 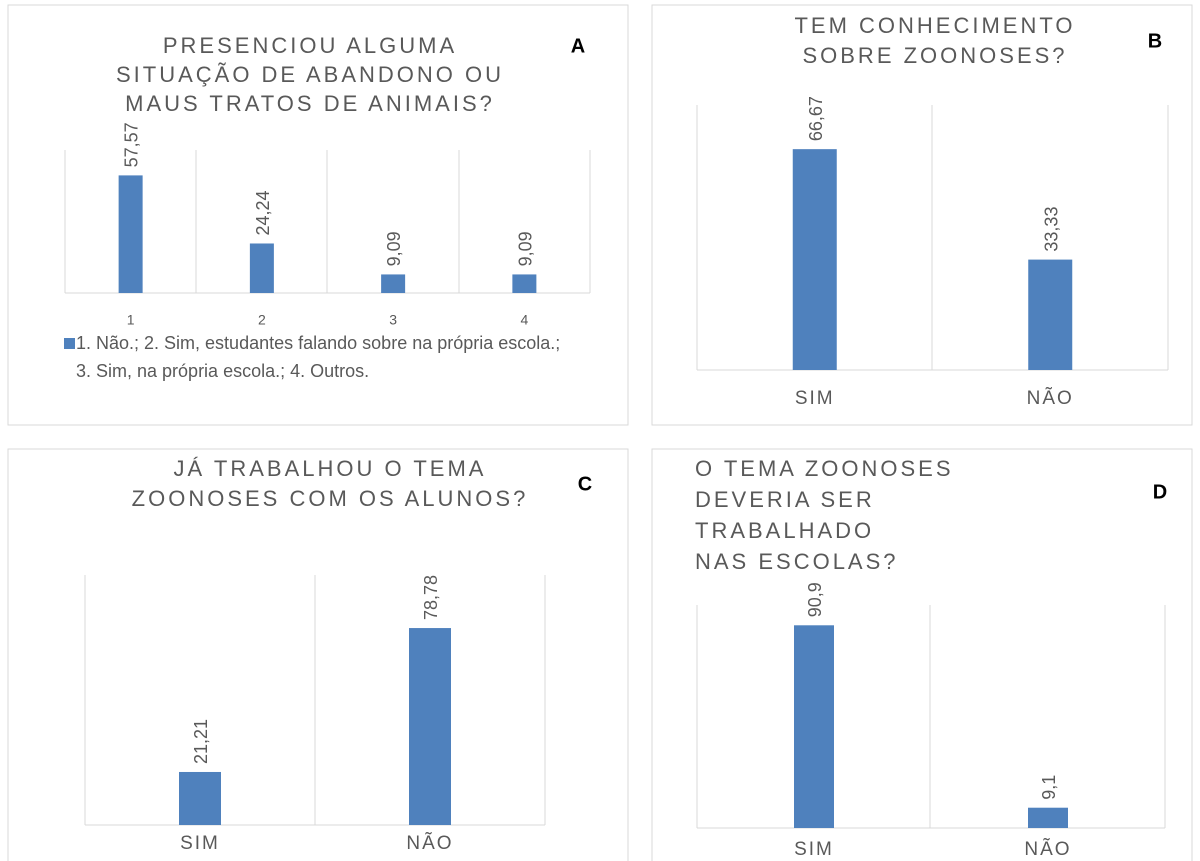 I want to click on chart-title: ZOONOSES COM OS ALUNOS?, so click(x=330, y=498).